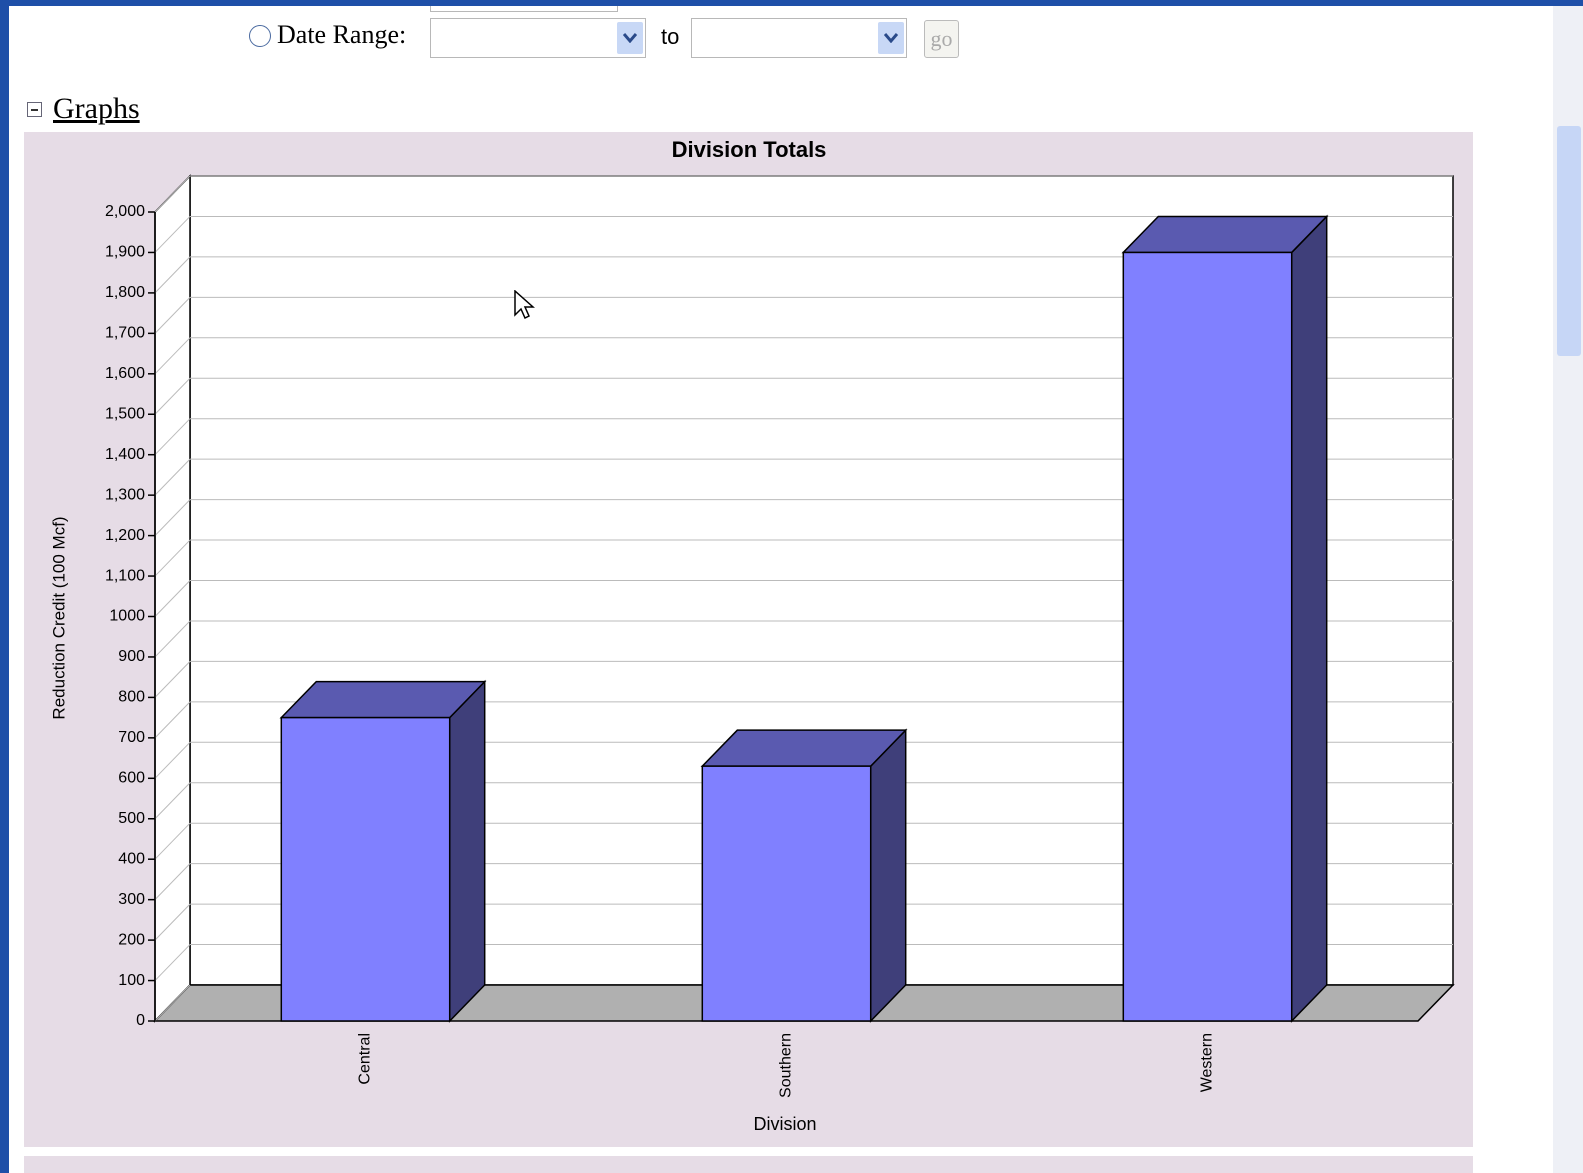 The image size is (1583, 1173). I want to click on y-tick-label: 1,100, so click(125, 575).